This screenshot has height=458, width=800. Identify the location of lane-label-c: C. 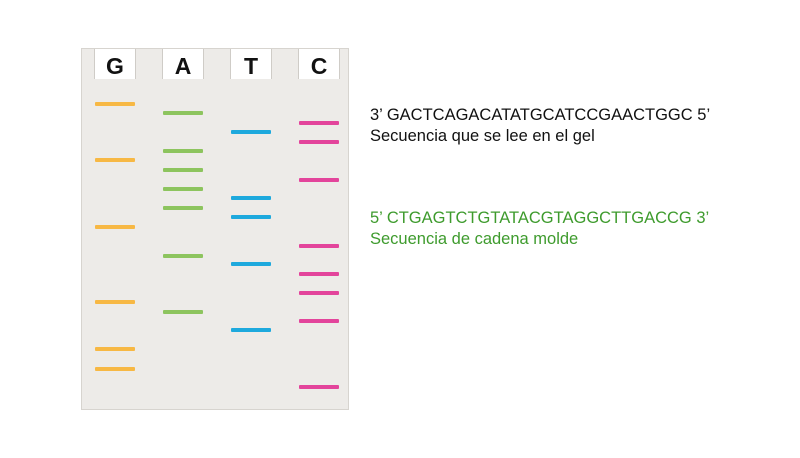
(319, 64).